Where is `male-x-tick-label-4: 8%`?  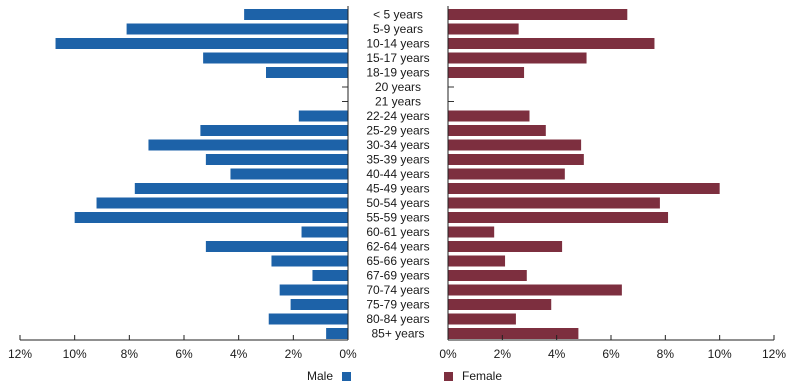
male-x-tick-label-4: 8% is located at coordinates (130, 354).